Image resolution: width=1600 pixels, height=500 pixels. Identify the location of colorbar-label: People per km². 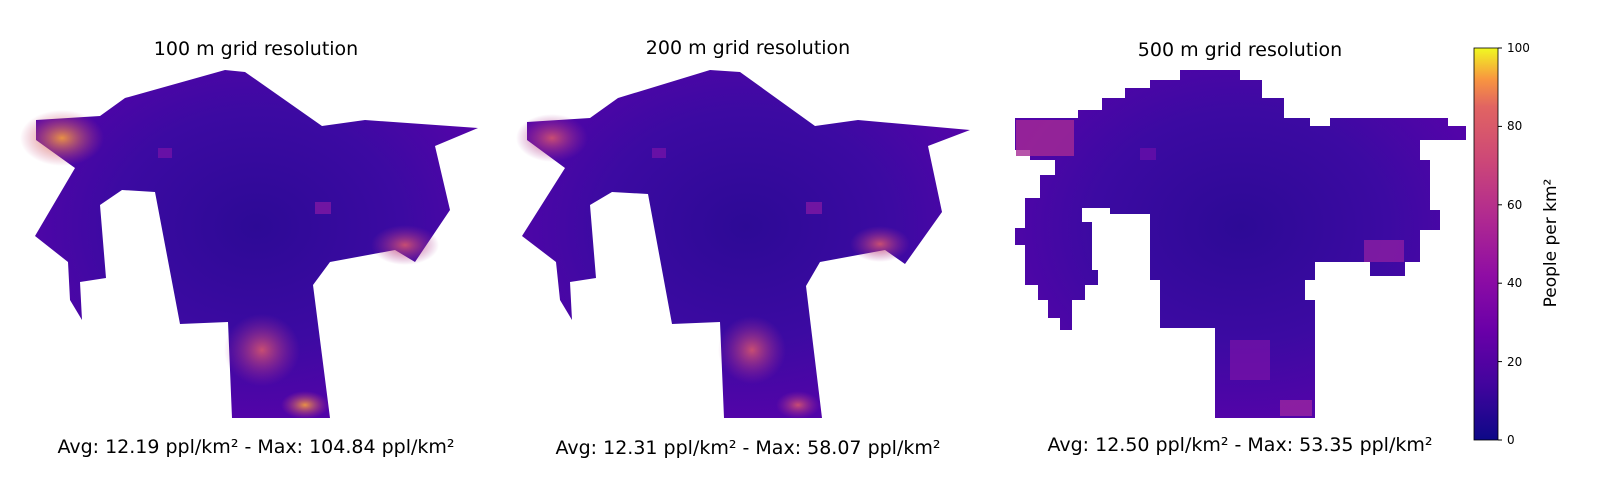
(1551, 243).